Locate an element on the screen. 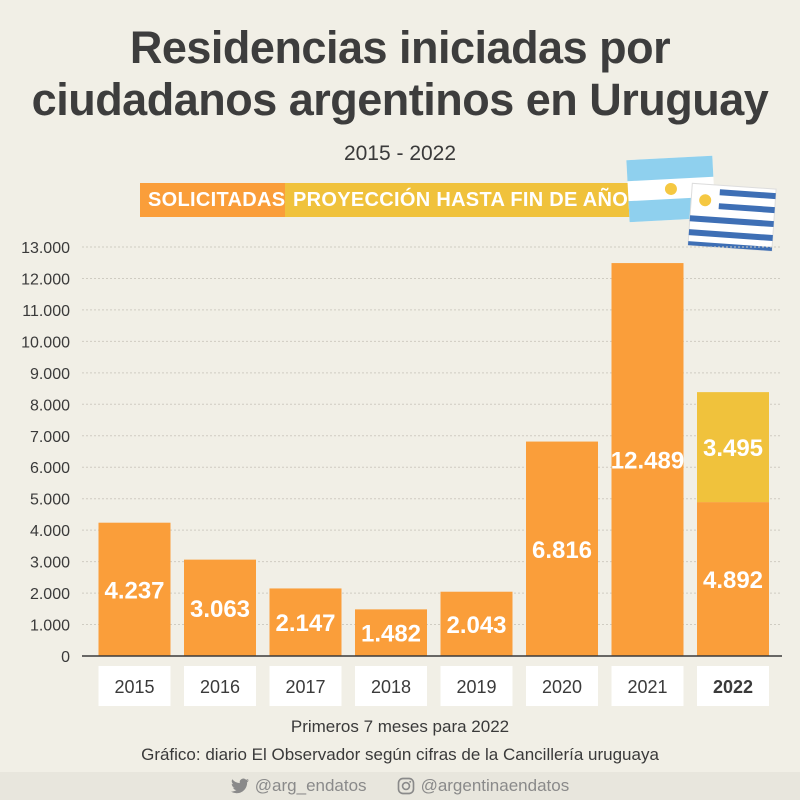 The width and height of the screenshot is (800, 800). bar-data-label: 3.495 is located at coordinates (733, 448).